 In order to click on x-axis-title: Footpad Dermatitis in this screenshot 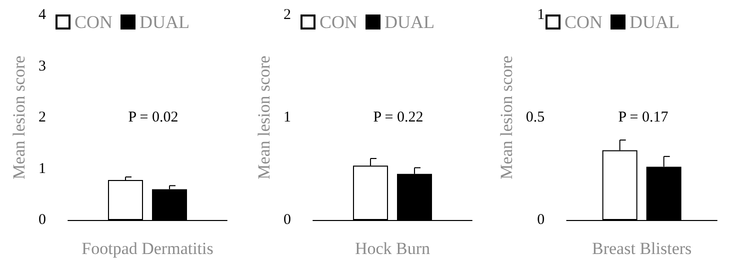, I will do `click(148, 248)`.